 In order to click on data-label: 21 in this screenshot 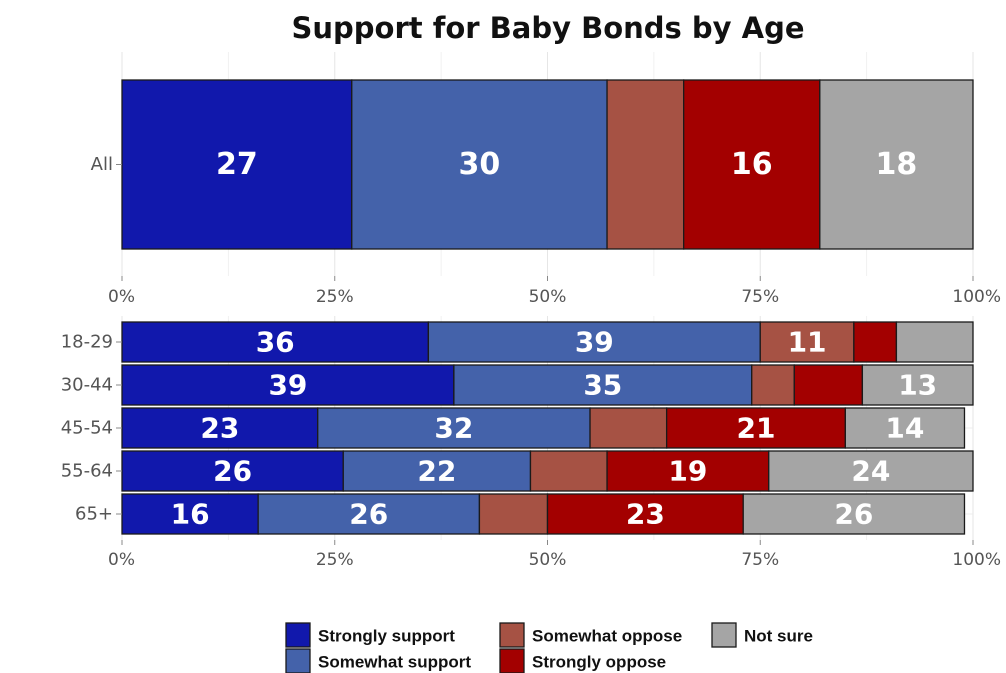, I will do `click(756, 428)`.